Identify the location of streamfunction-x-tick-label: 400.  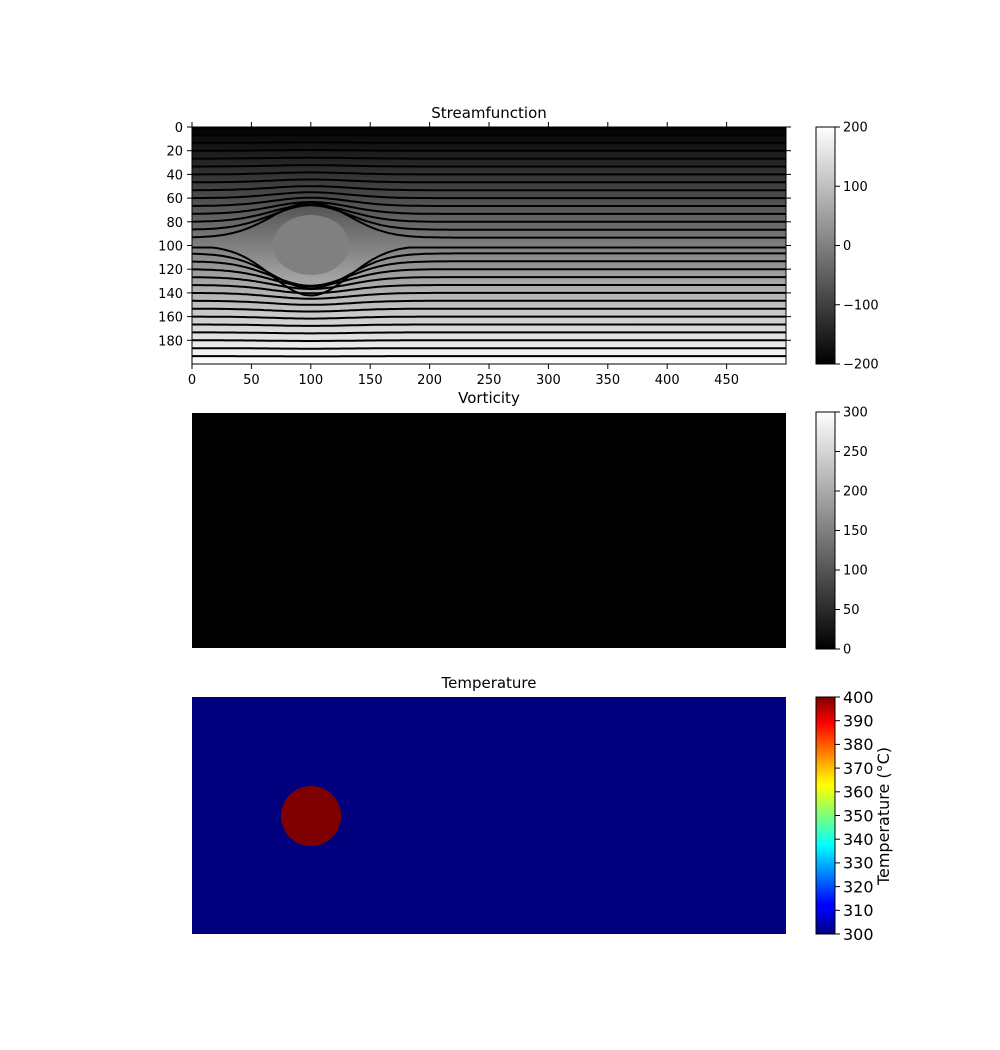
(667, 380).